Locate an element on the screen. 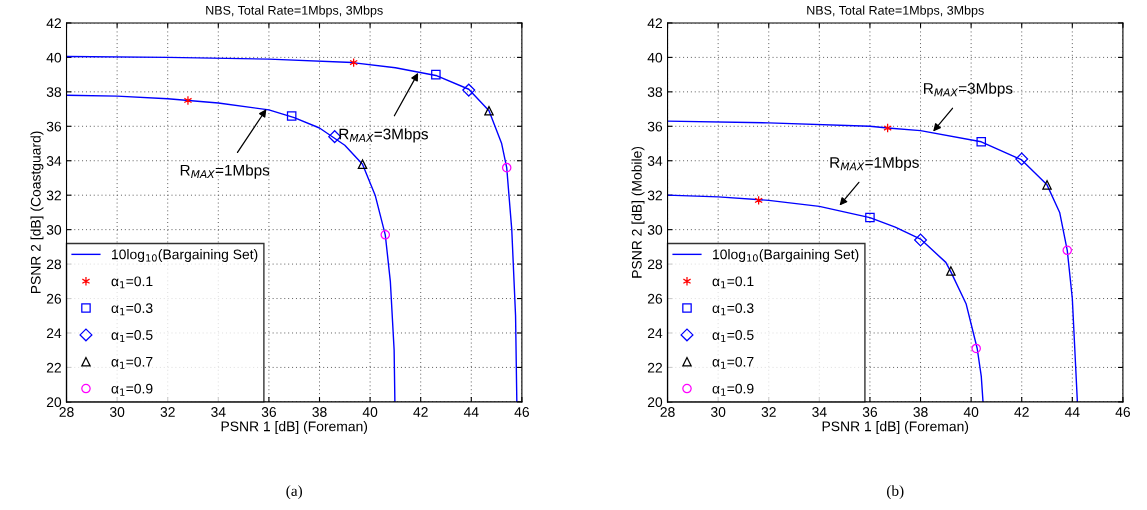 This screenshot has height=510, width=1147. text: (b) is located at coordinates (895, 492).